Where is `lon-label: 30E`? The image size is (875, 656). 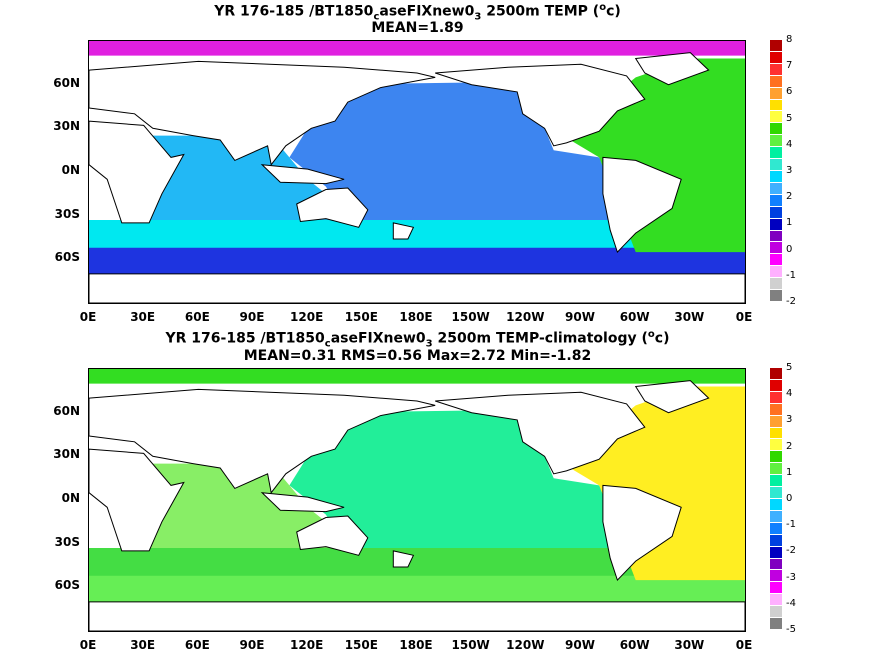
lon-label: 30E is located at coordinates (143, 317).